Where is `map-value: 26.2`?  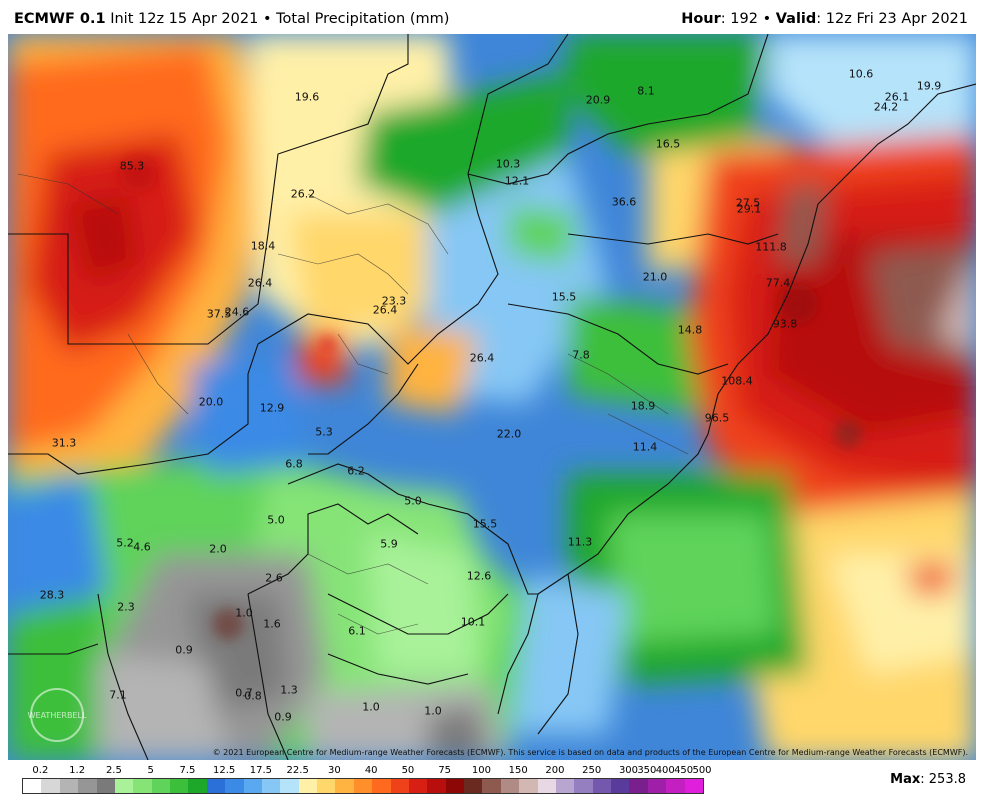
map-value: 26.2 is located at coordinates (303, 194).